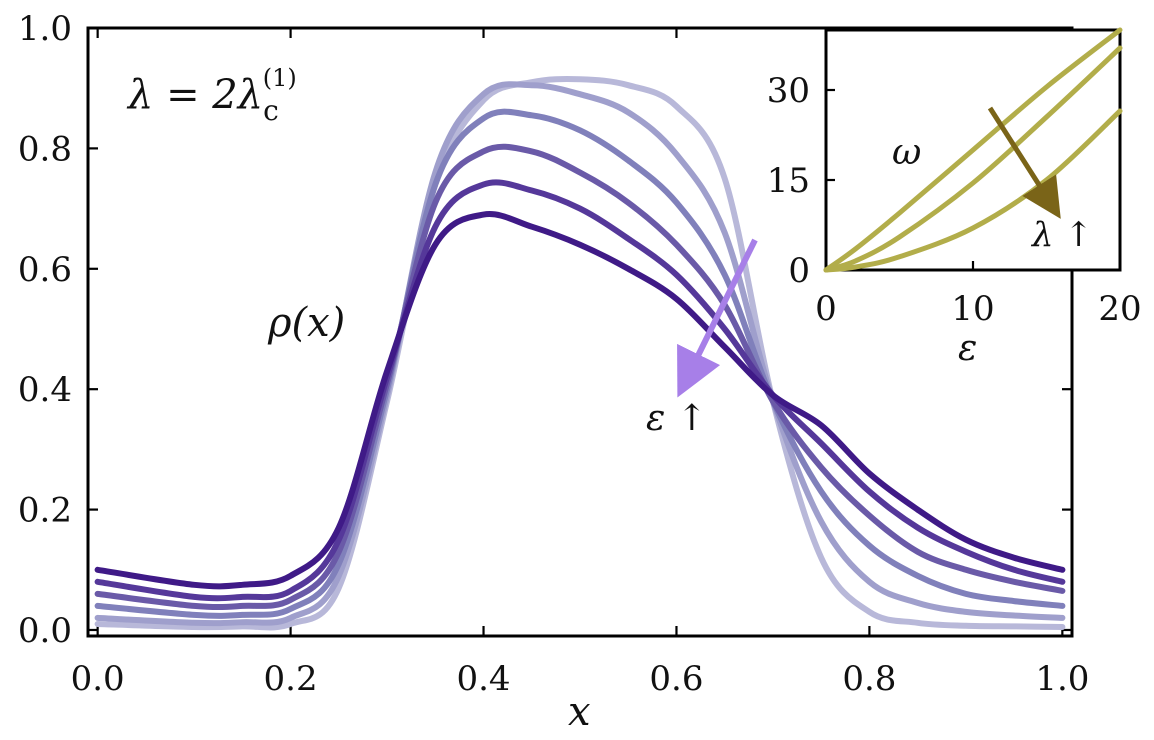 This screenshot has height=740, width=1154. Describe the element at coordinates (98, 679) in the screenshot. I see `x-tick-label: 0.0` at that location.